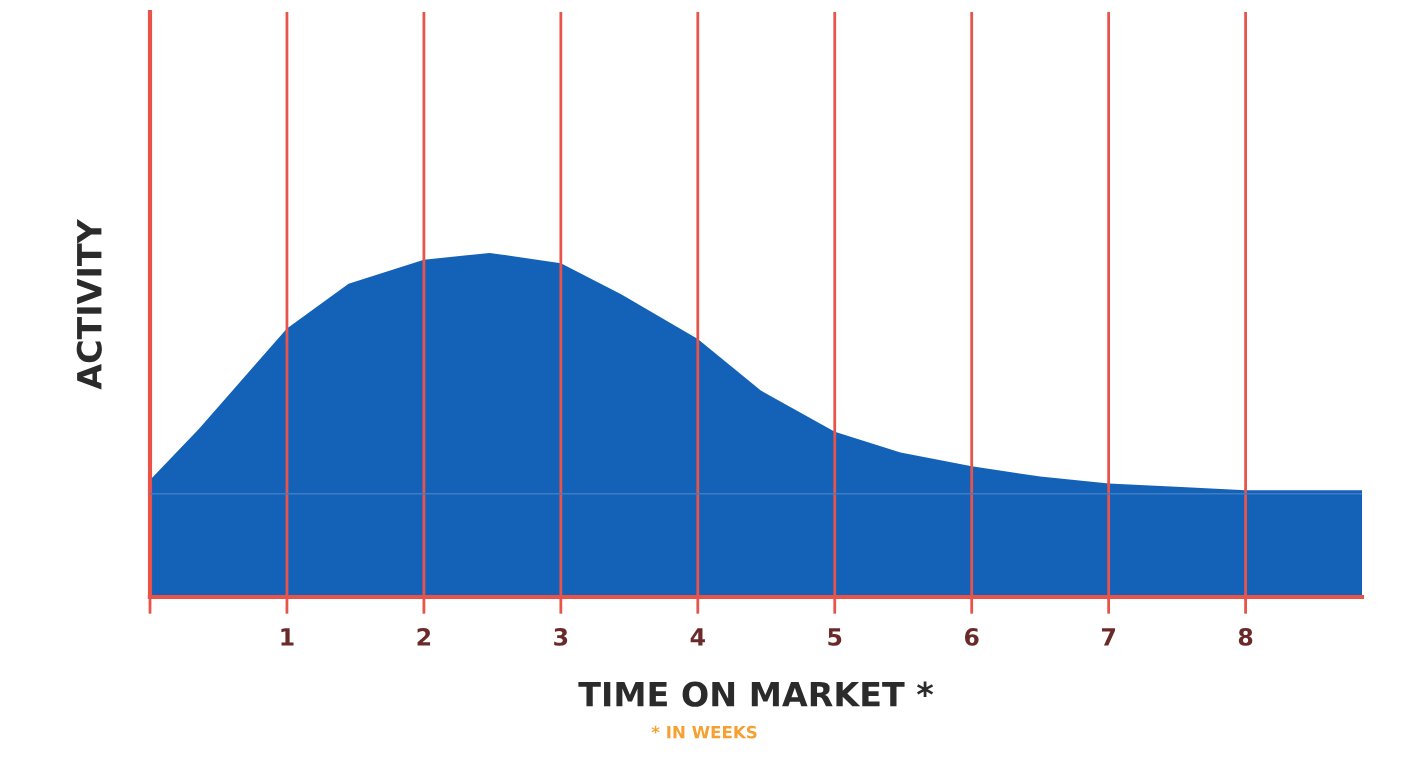  I want to click on x-tick-label: 4, so click(697, 637).